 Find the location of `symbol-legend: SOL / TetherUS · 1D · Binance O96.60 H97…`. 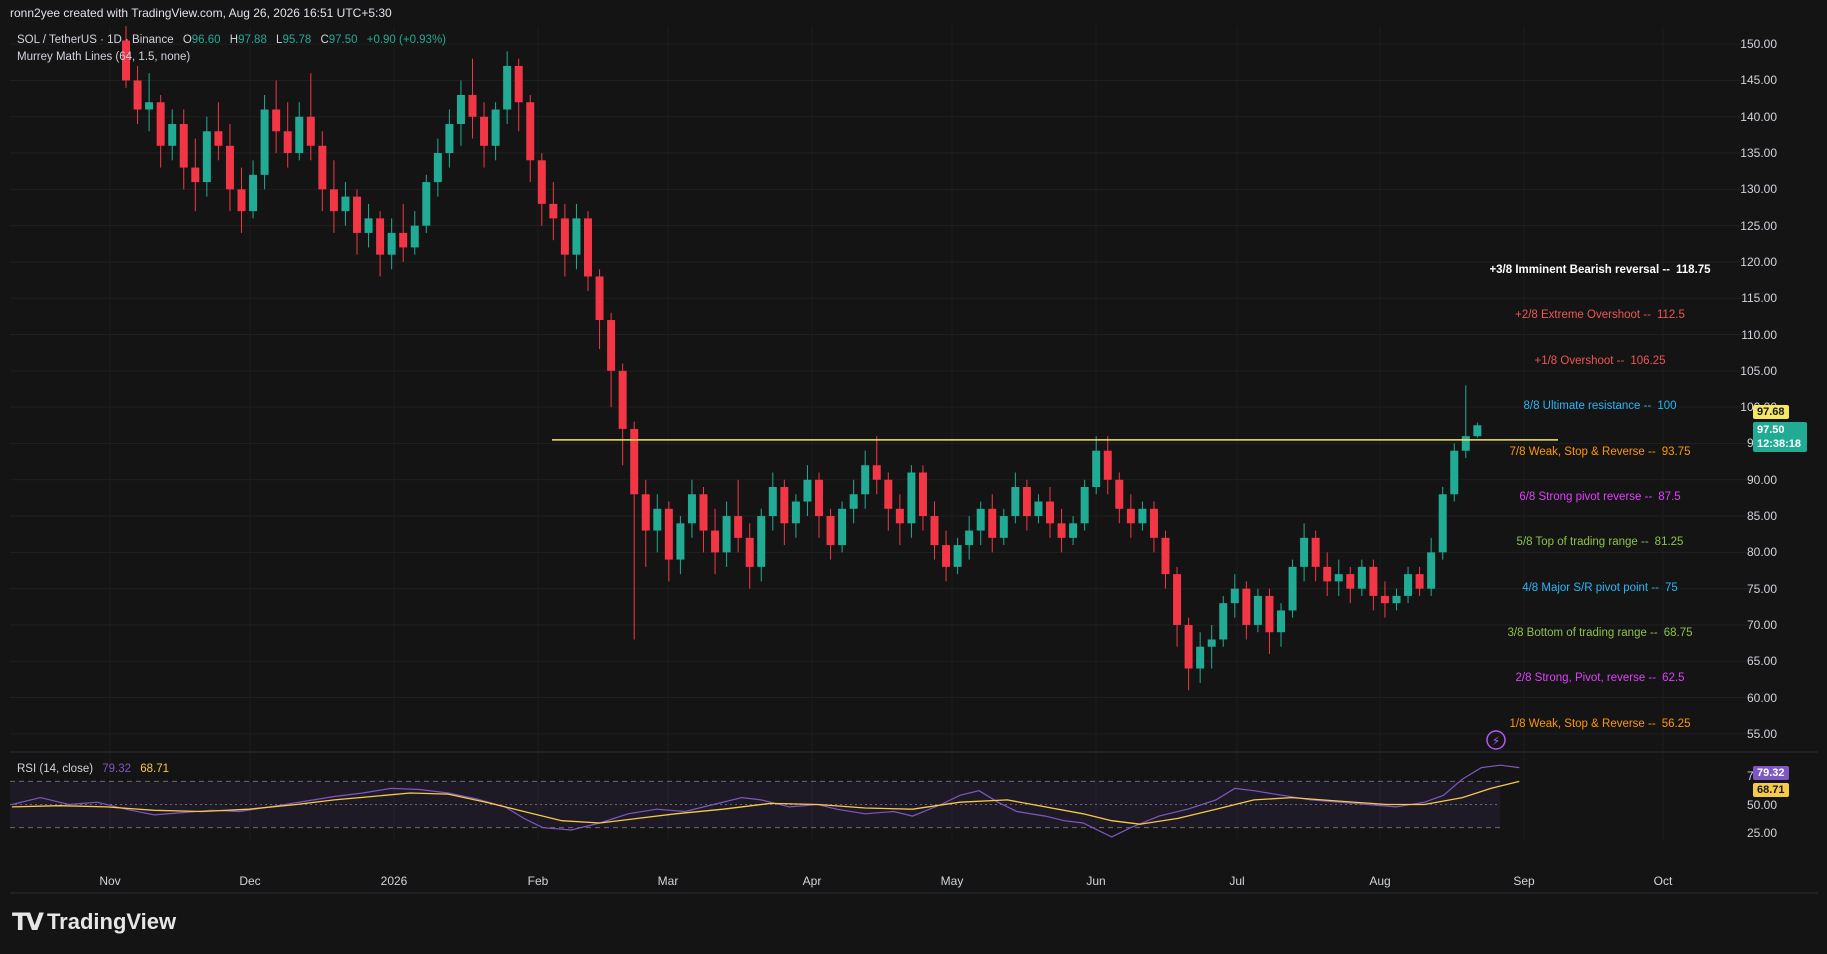

symbol-legend: SOL / TetherUS · 1D · Binance O96.60 H97… is located at coordinates (232, 40).